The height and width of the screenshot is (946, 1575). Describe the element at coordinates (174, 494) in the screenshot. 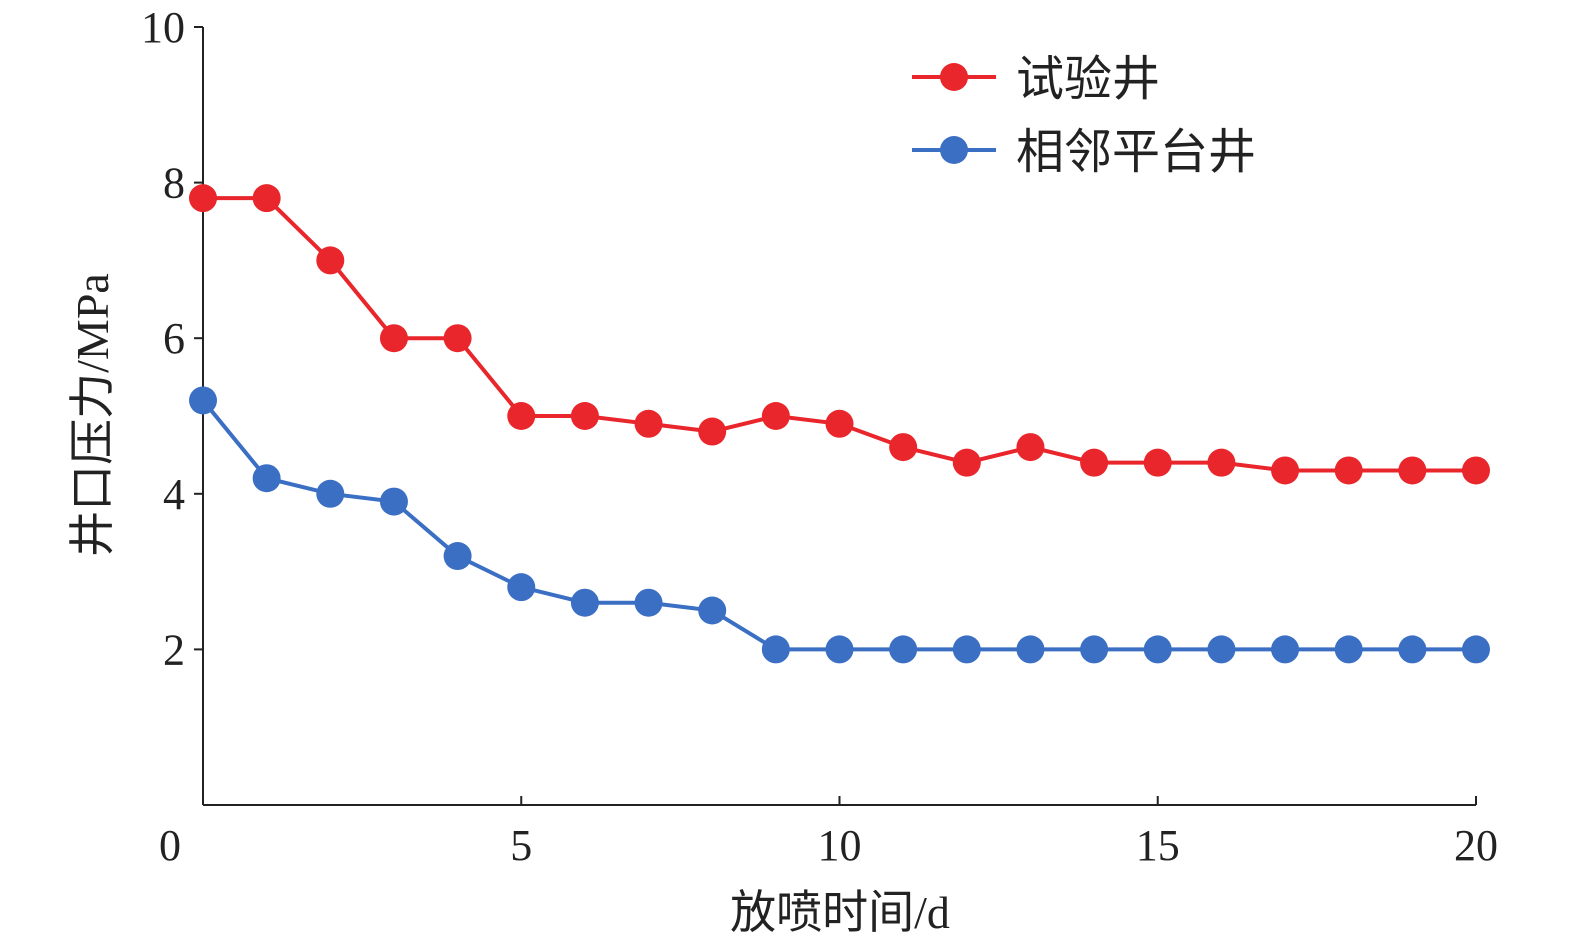

I see `y-tick-label: 4` at that location.